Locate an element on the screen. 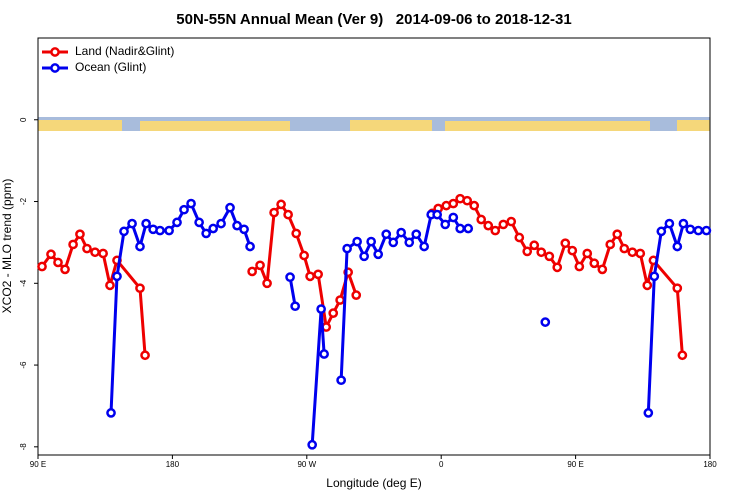 The image size is (750, 500). x-tick-label: 90 E is located at coordinates (575, 464).